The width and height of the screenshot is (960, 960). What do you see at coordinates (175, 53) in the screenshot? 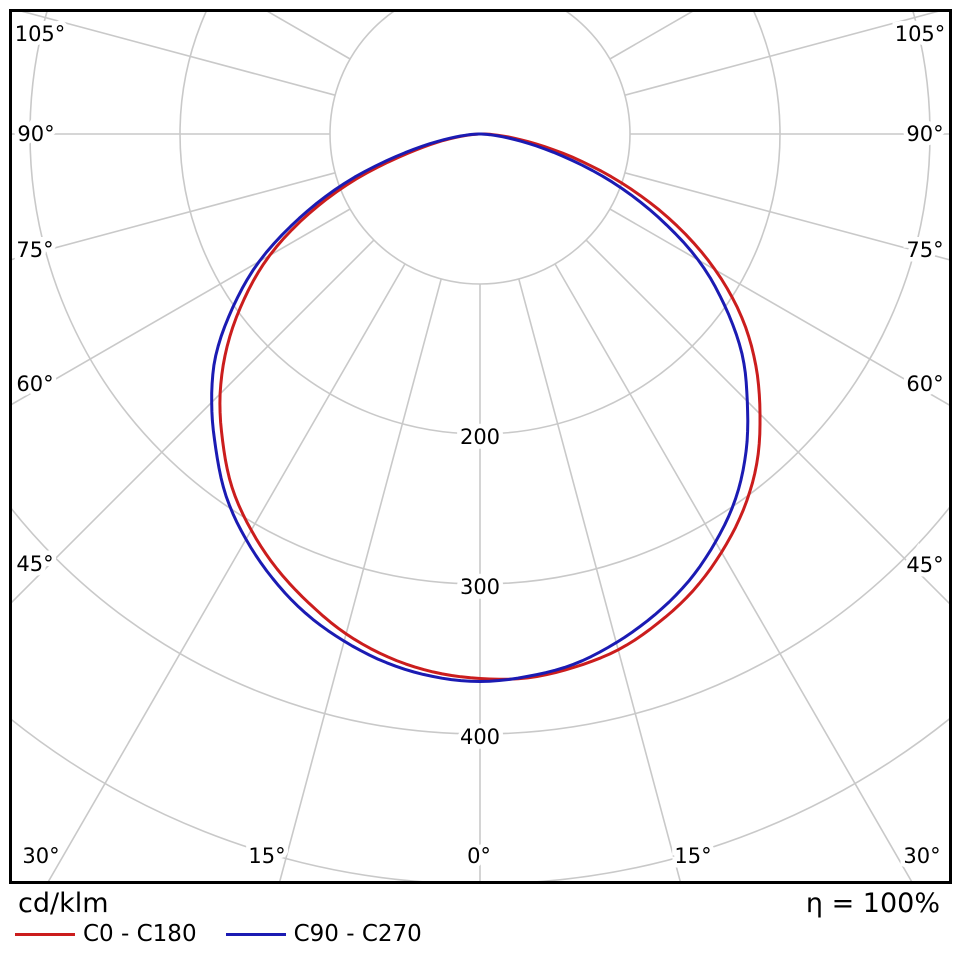
I see `grid-ray--105` at bounding box center [175, 53].